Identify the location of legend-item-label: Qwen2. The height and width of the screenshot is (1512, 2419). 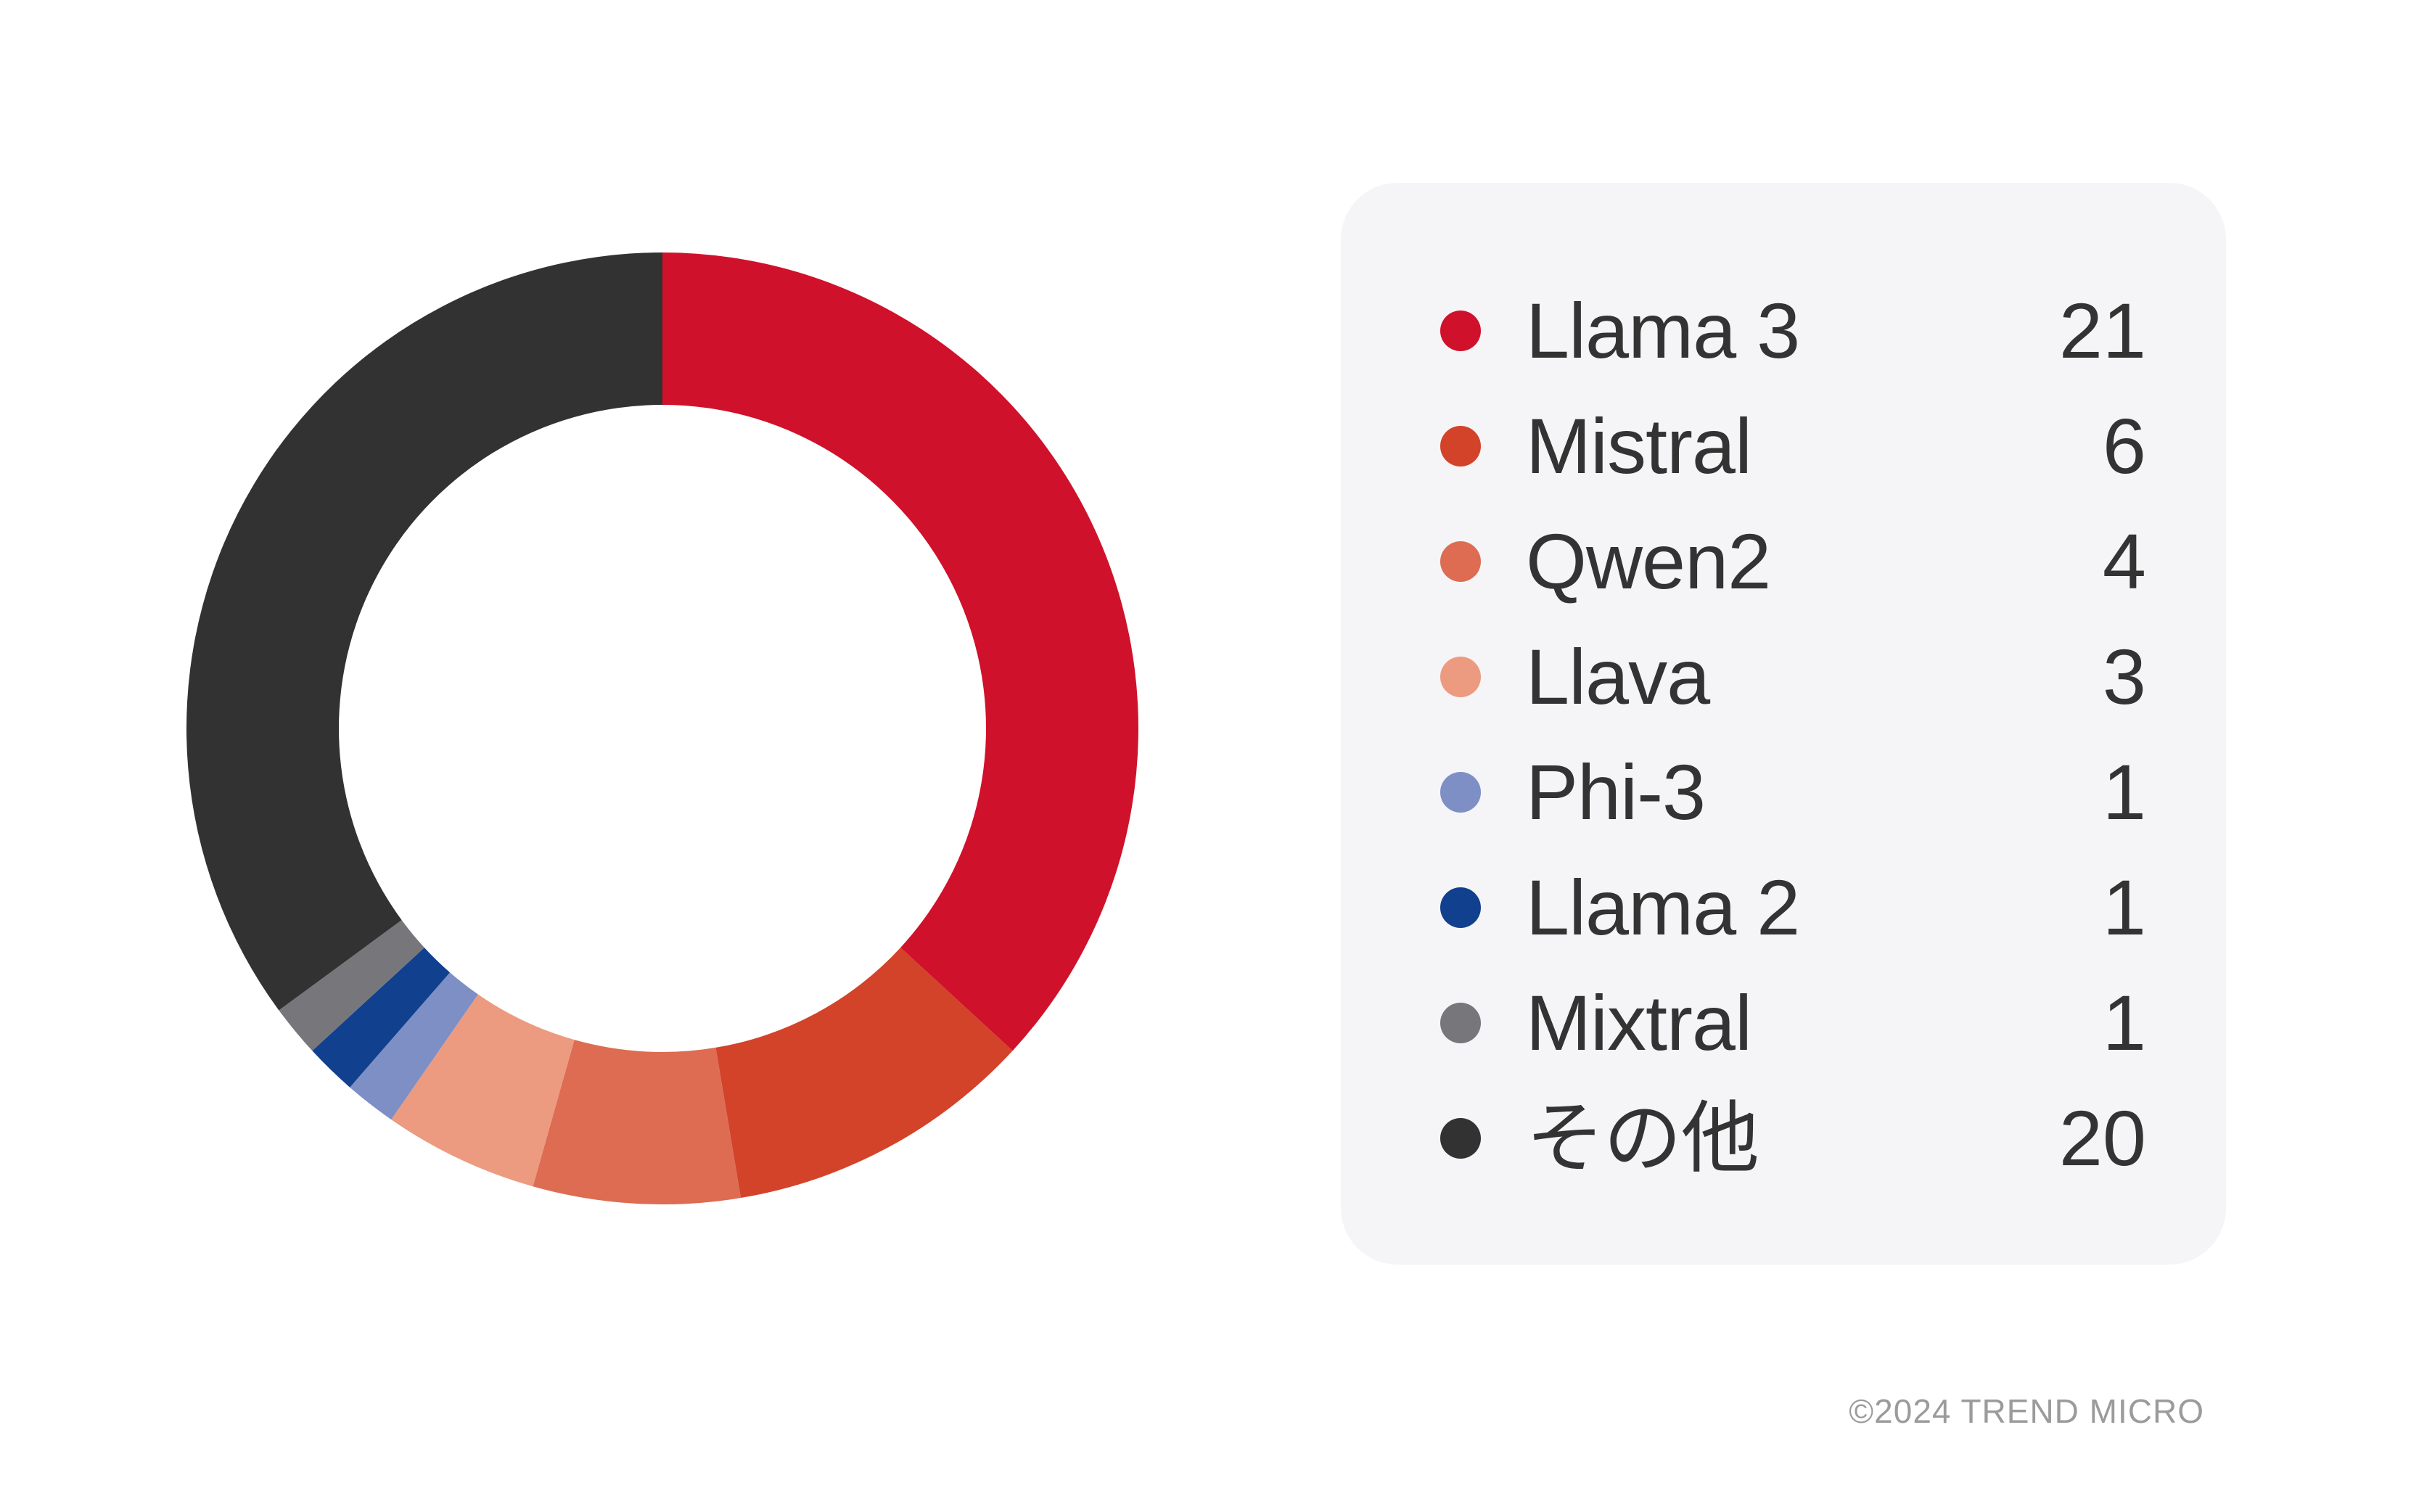
(1648, 561).